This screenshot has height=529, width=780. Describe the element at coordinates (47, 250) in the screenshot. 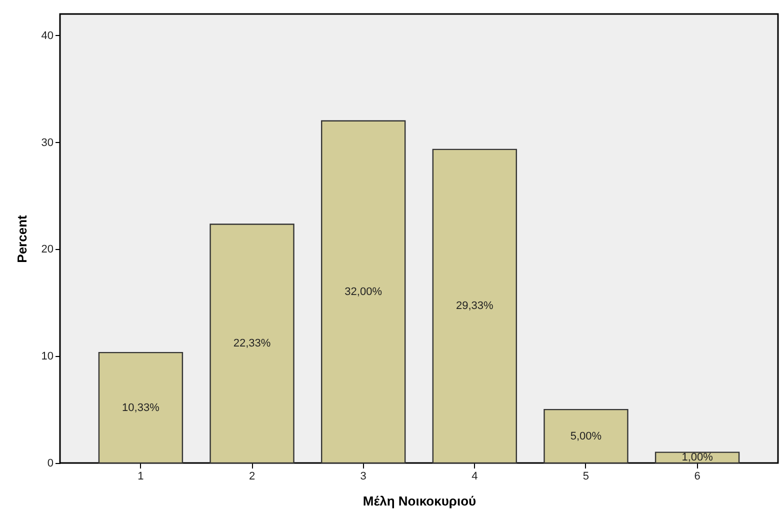

I see `y-tick-label: 20` at that location.